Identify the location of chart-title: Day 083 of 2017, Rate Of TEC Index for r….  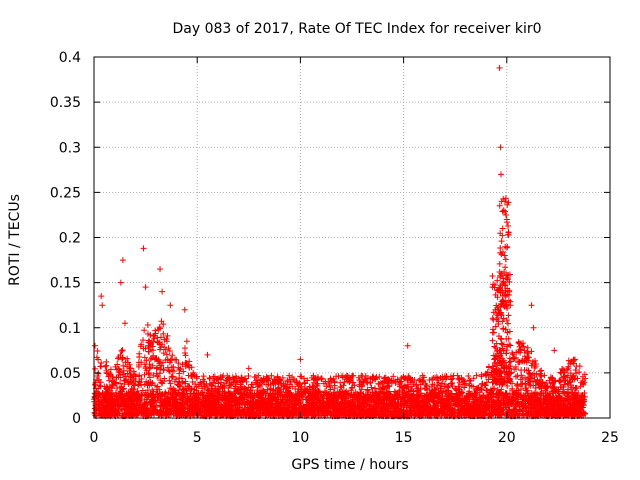
(356, 29).